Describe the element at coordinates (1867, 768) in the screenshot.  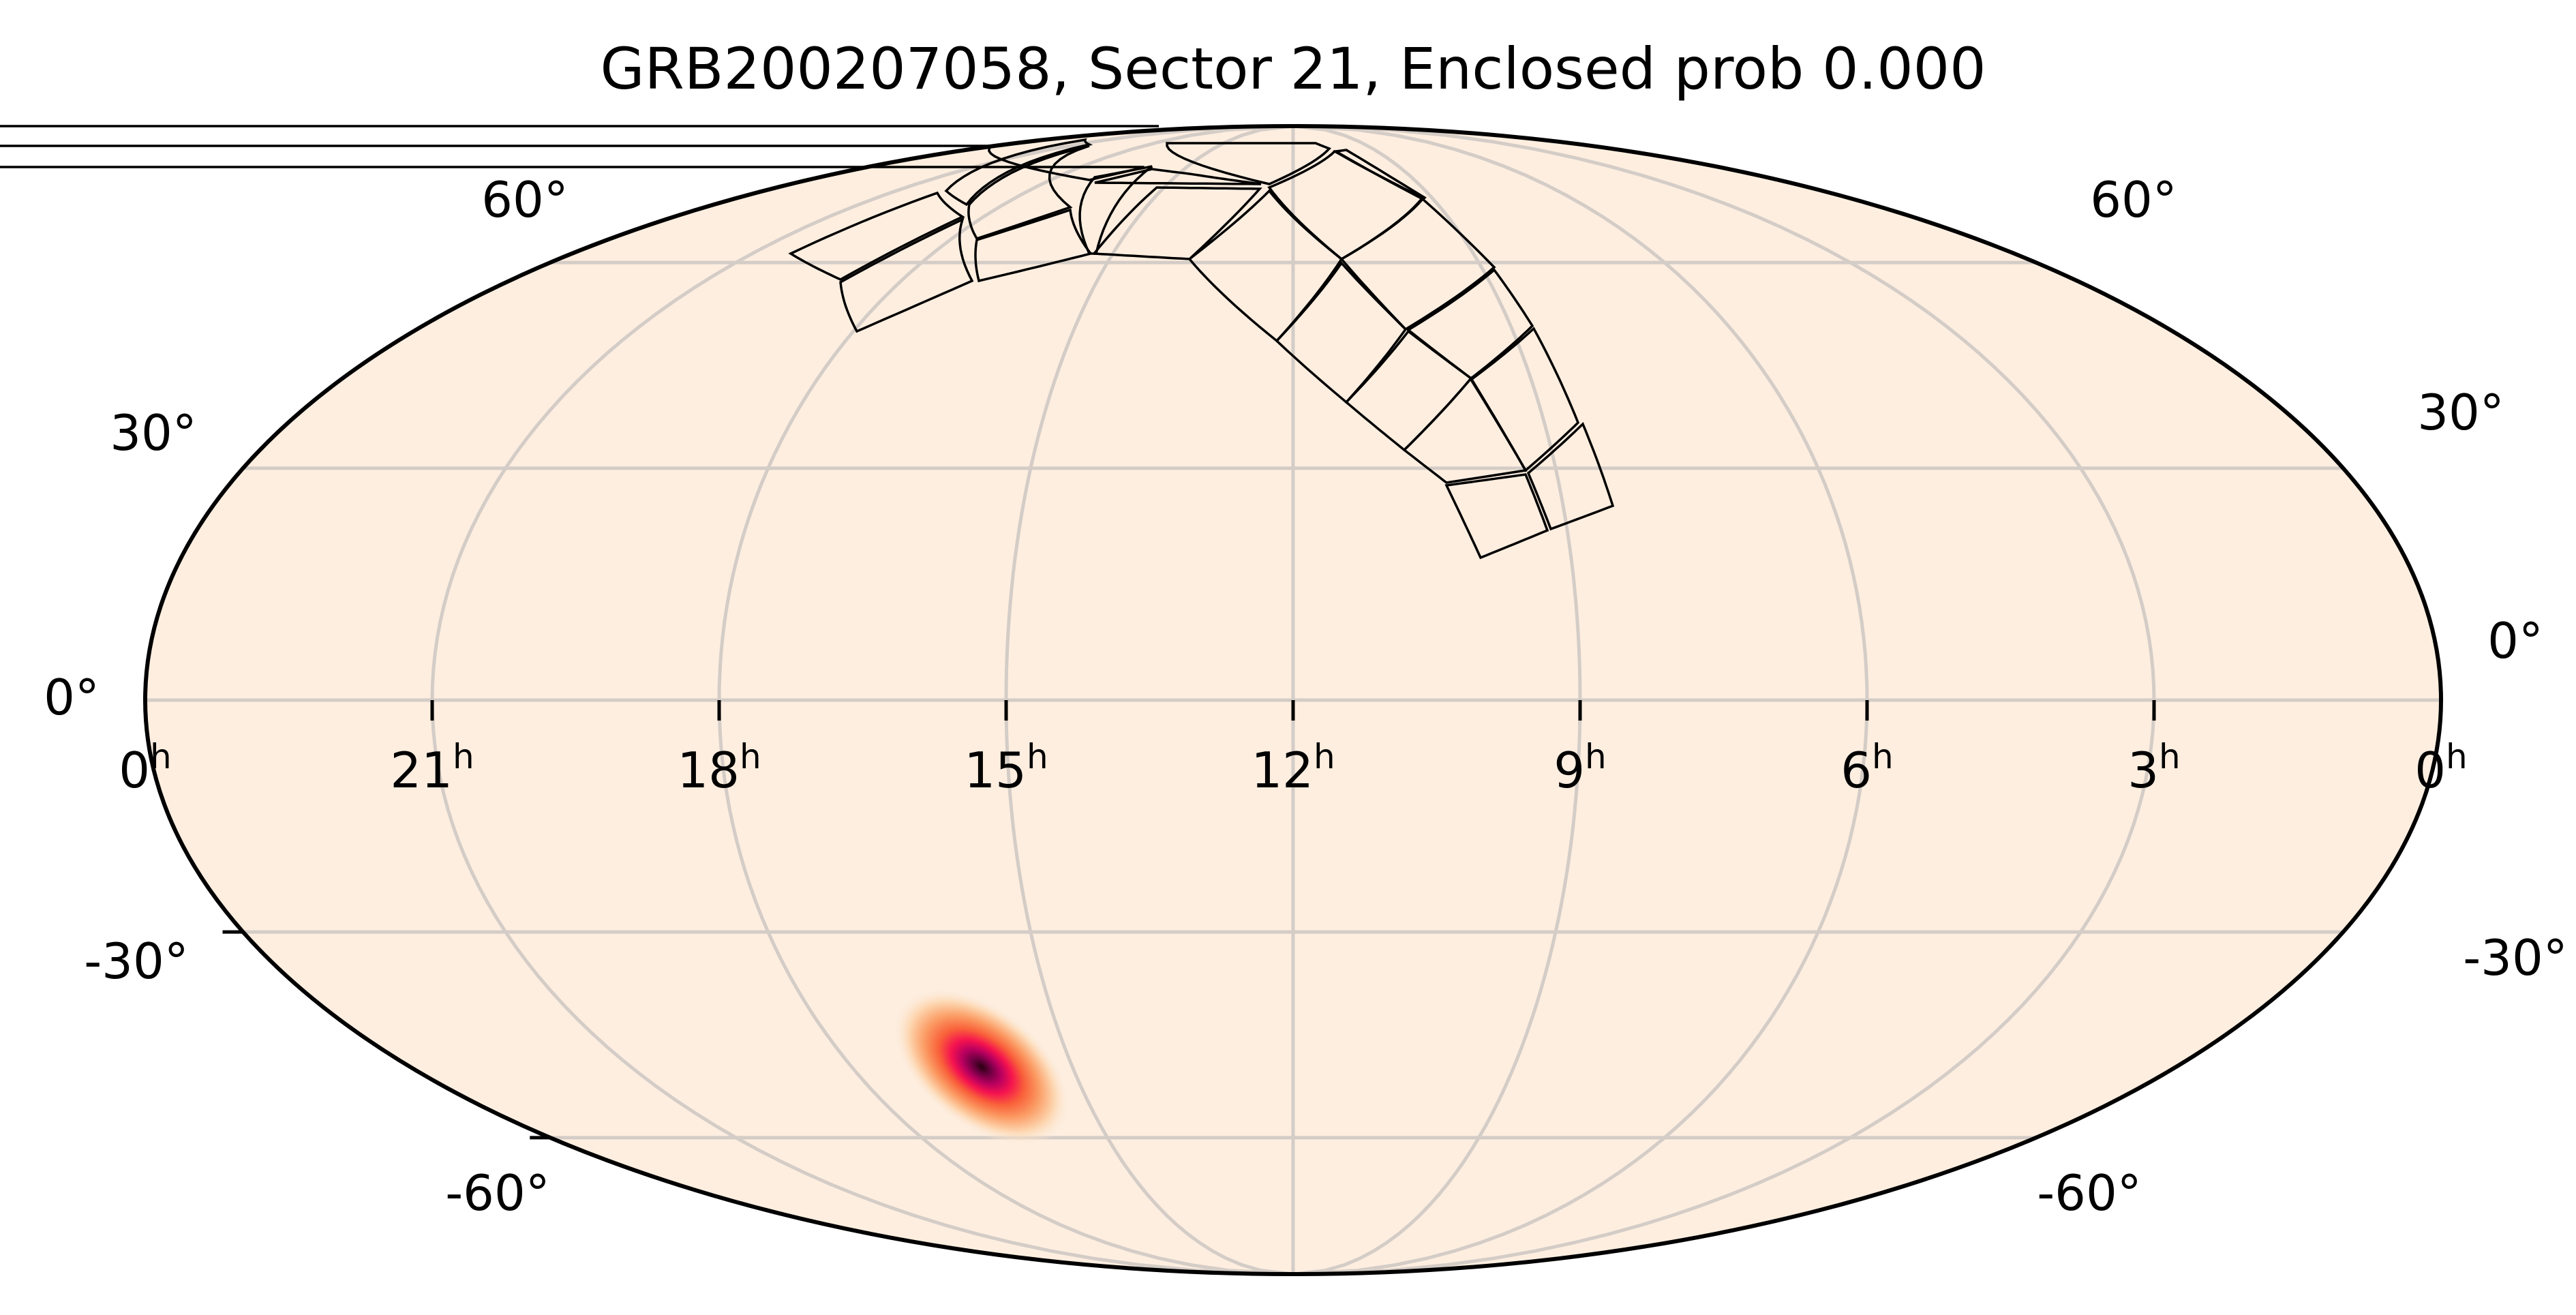
I see `x-tick-label: 6h` at that location.